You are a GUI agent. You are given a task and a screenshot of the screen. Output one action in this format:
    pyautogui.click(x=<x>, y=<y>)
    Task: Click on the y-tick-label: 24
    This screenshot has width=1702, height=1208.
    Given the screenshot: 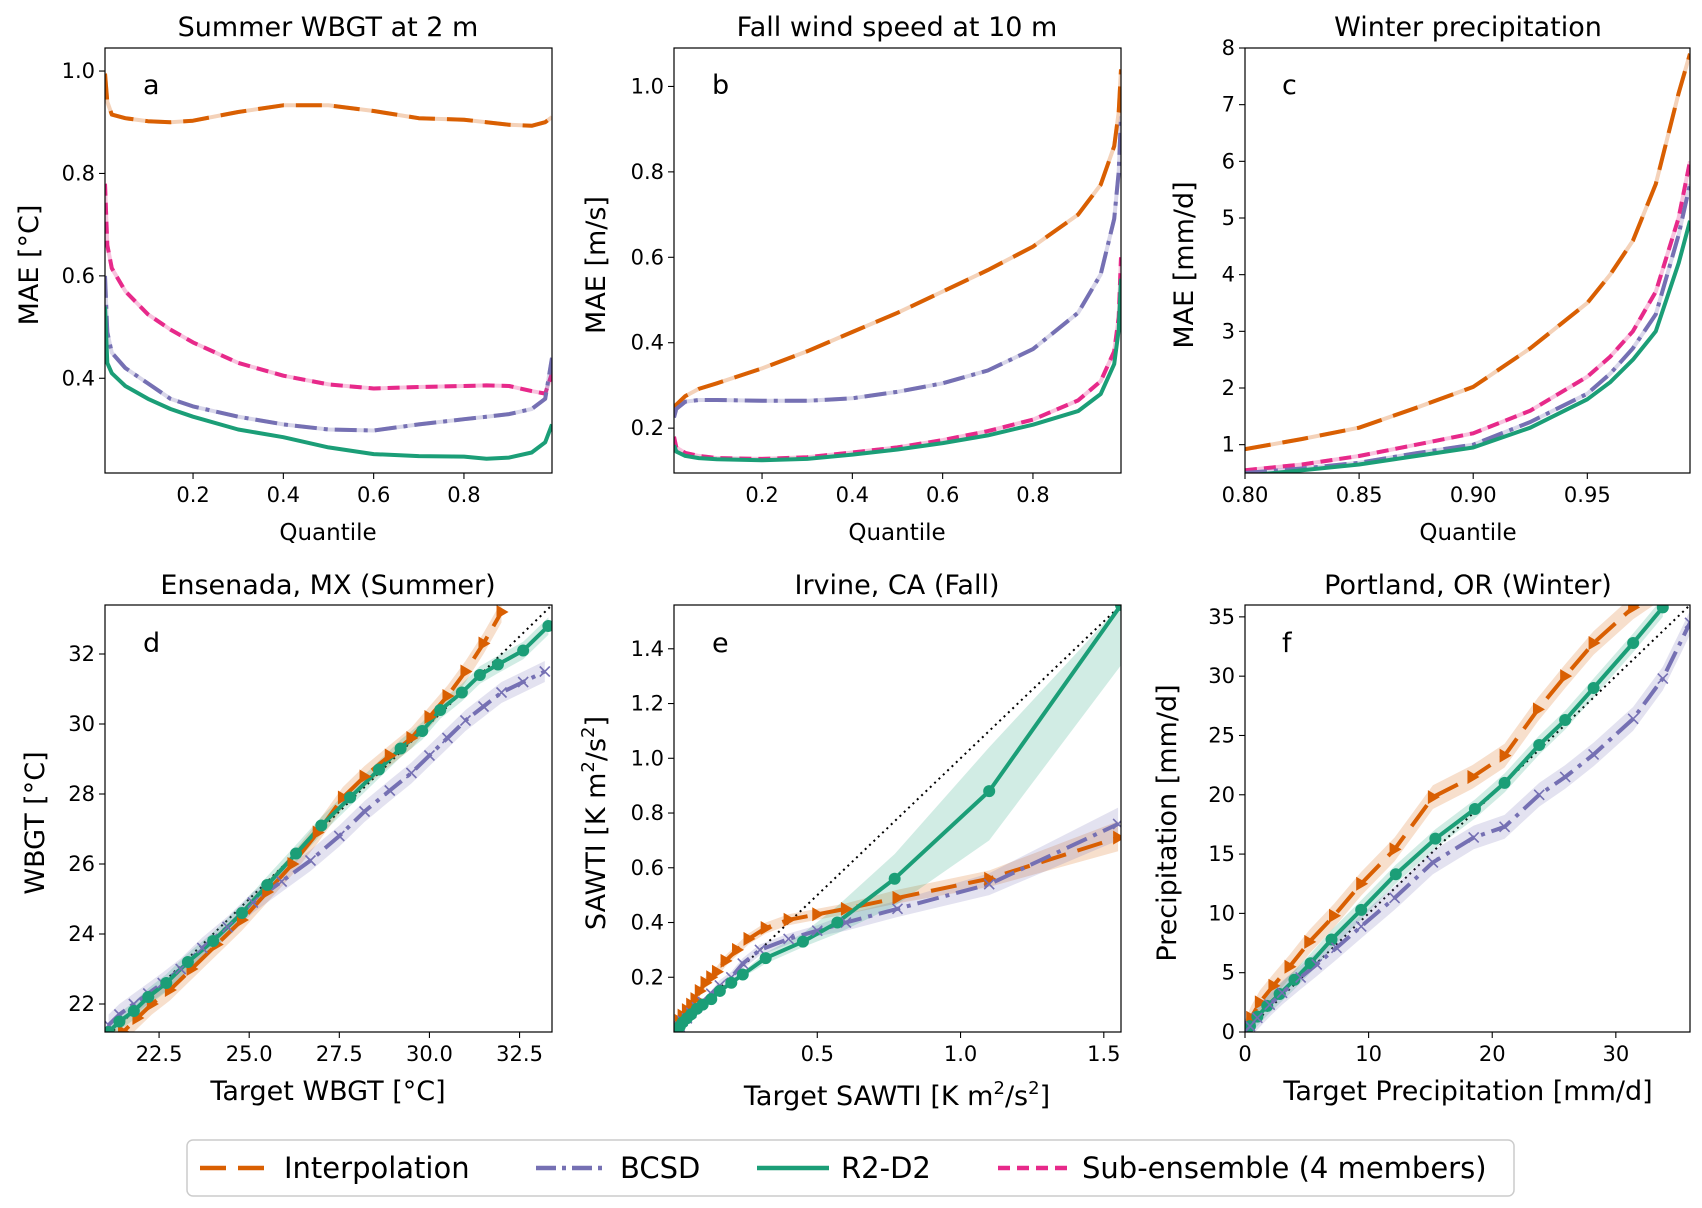 What is the action you would take?
    pyautogui.click(x=81, y=934)
    